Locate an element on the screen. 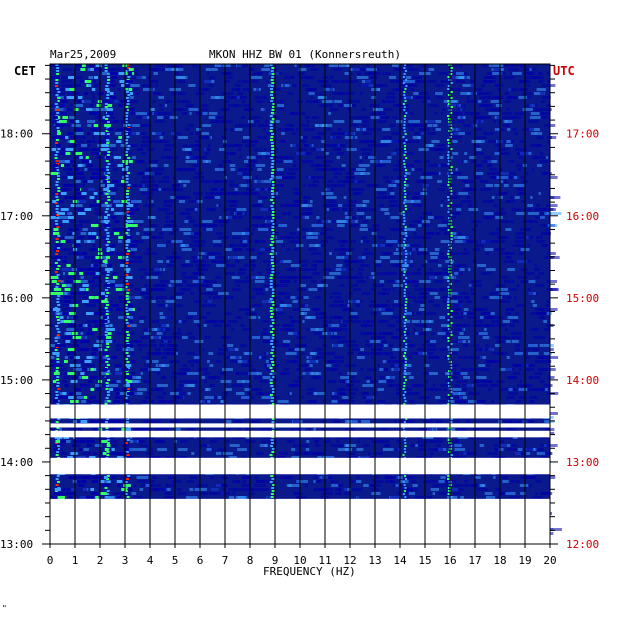  band-2.3-hz is located at coordinates (108, 92).